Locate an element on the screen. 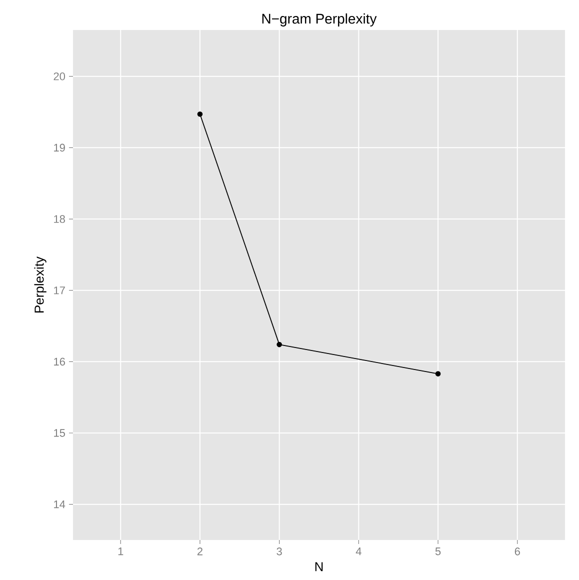 This screenshot has width=579, height=580. y-axis-title: Perplexity is located at coordinates (40, 284).